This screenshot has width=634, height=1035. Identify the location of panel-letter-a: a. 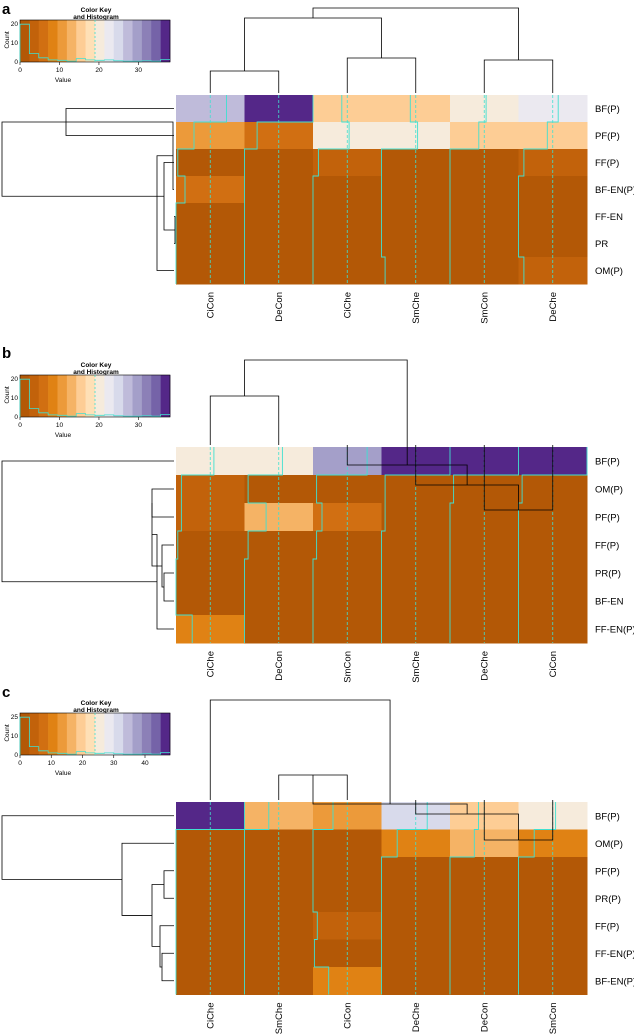
(6, 9).